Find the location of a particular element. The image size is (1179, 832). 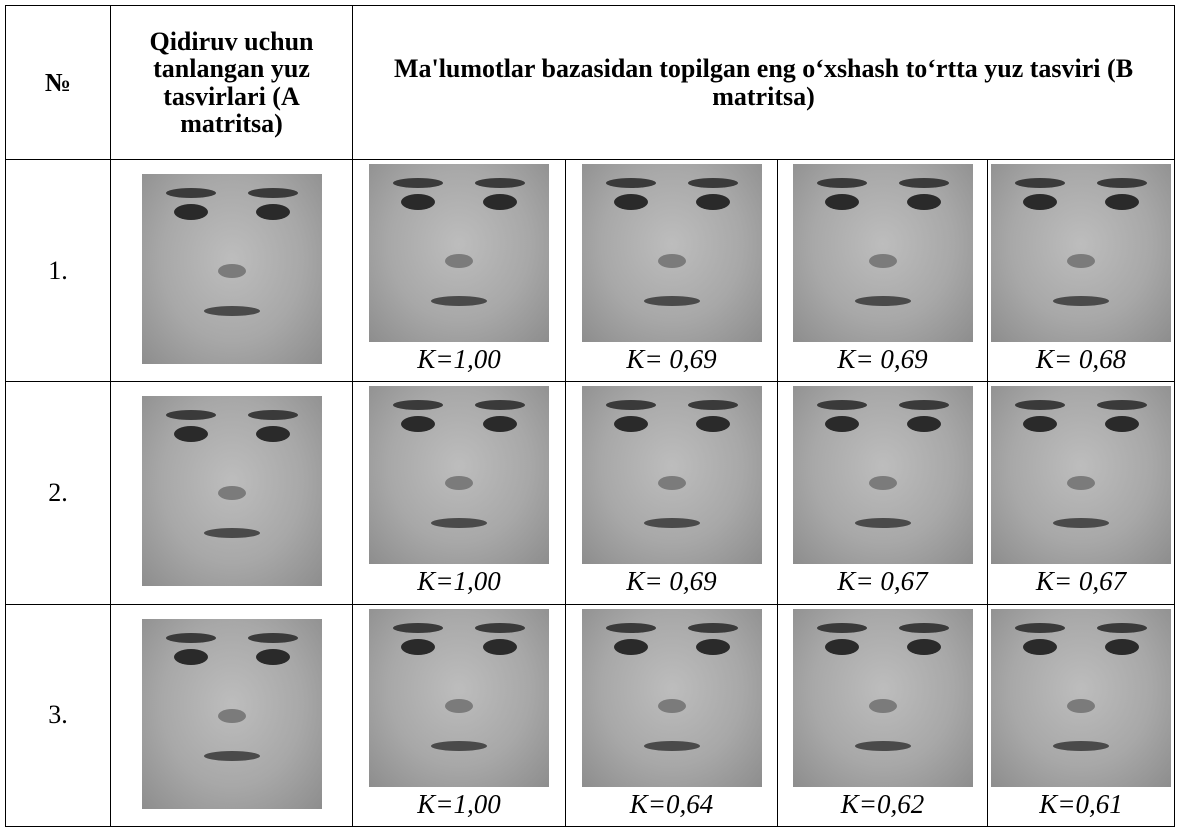

result-cell: K=0,61 is located at coordinates (1081, 715).